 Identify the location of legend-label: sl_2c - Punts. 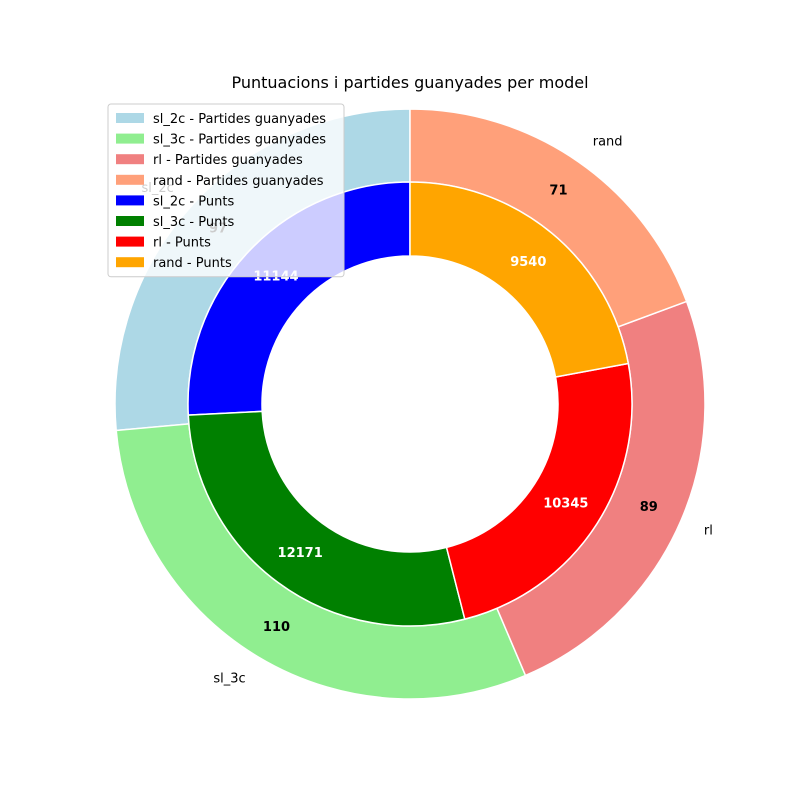
(193, 201).